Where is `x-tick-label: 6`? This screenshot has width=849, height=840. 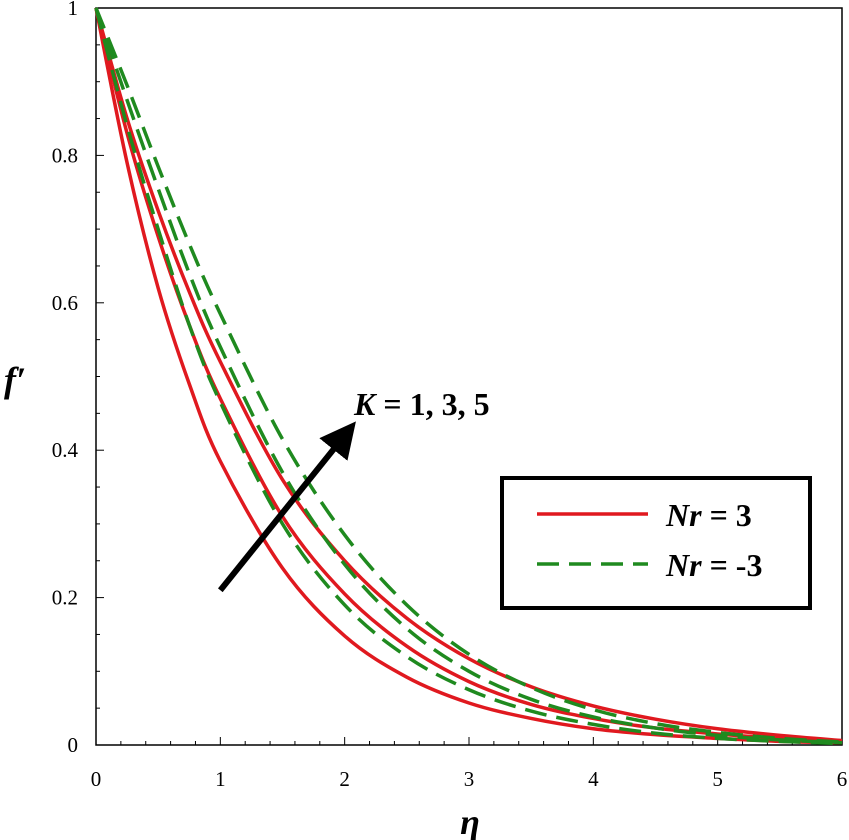 x-tick-label: 6 is located at coordinates (842, 779).